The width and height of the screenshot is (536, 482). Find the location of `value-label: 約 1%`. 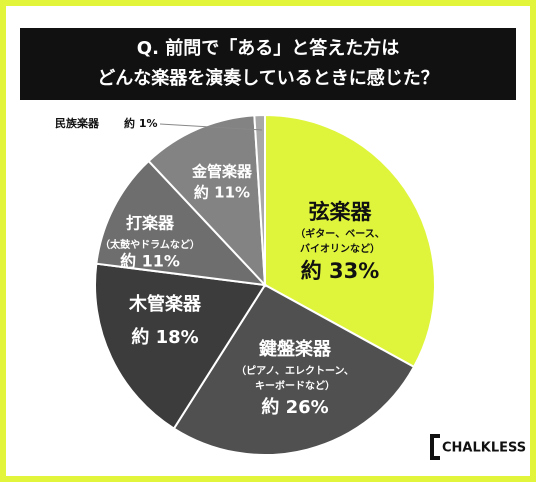

value-label: 約 1% is located at coordinates (141, 123).